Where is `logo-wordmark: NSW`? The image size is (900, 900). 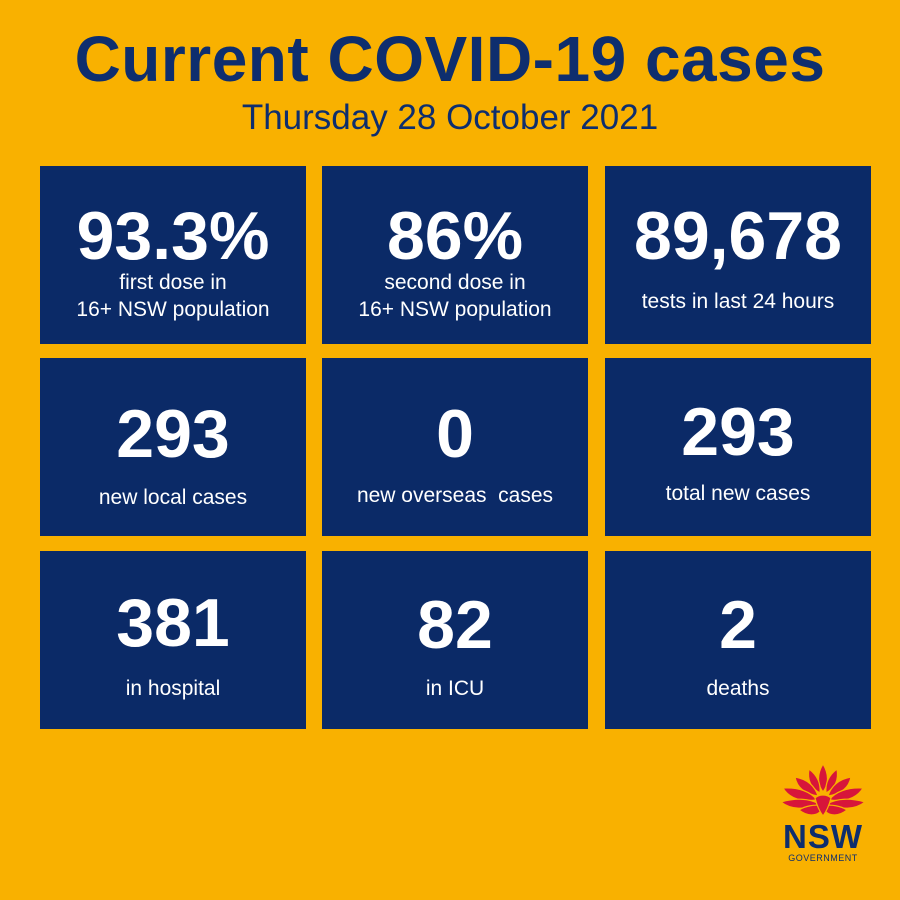 logo-wordmark: NSW is located at coordinates (823, 836).